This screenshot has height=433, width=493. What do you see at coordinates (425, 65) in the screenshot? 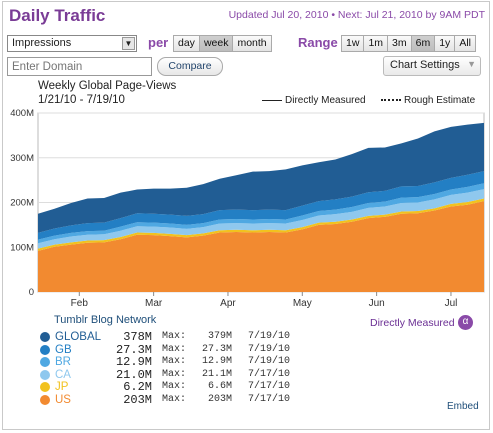
I see `chart-settings-label: Chart Settings` at bounding box center [425, 65].